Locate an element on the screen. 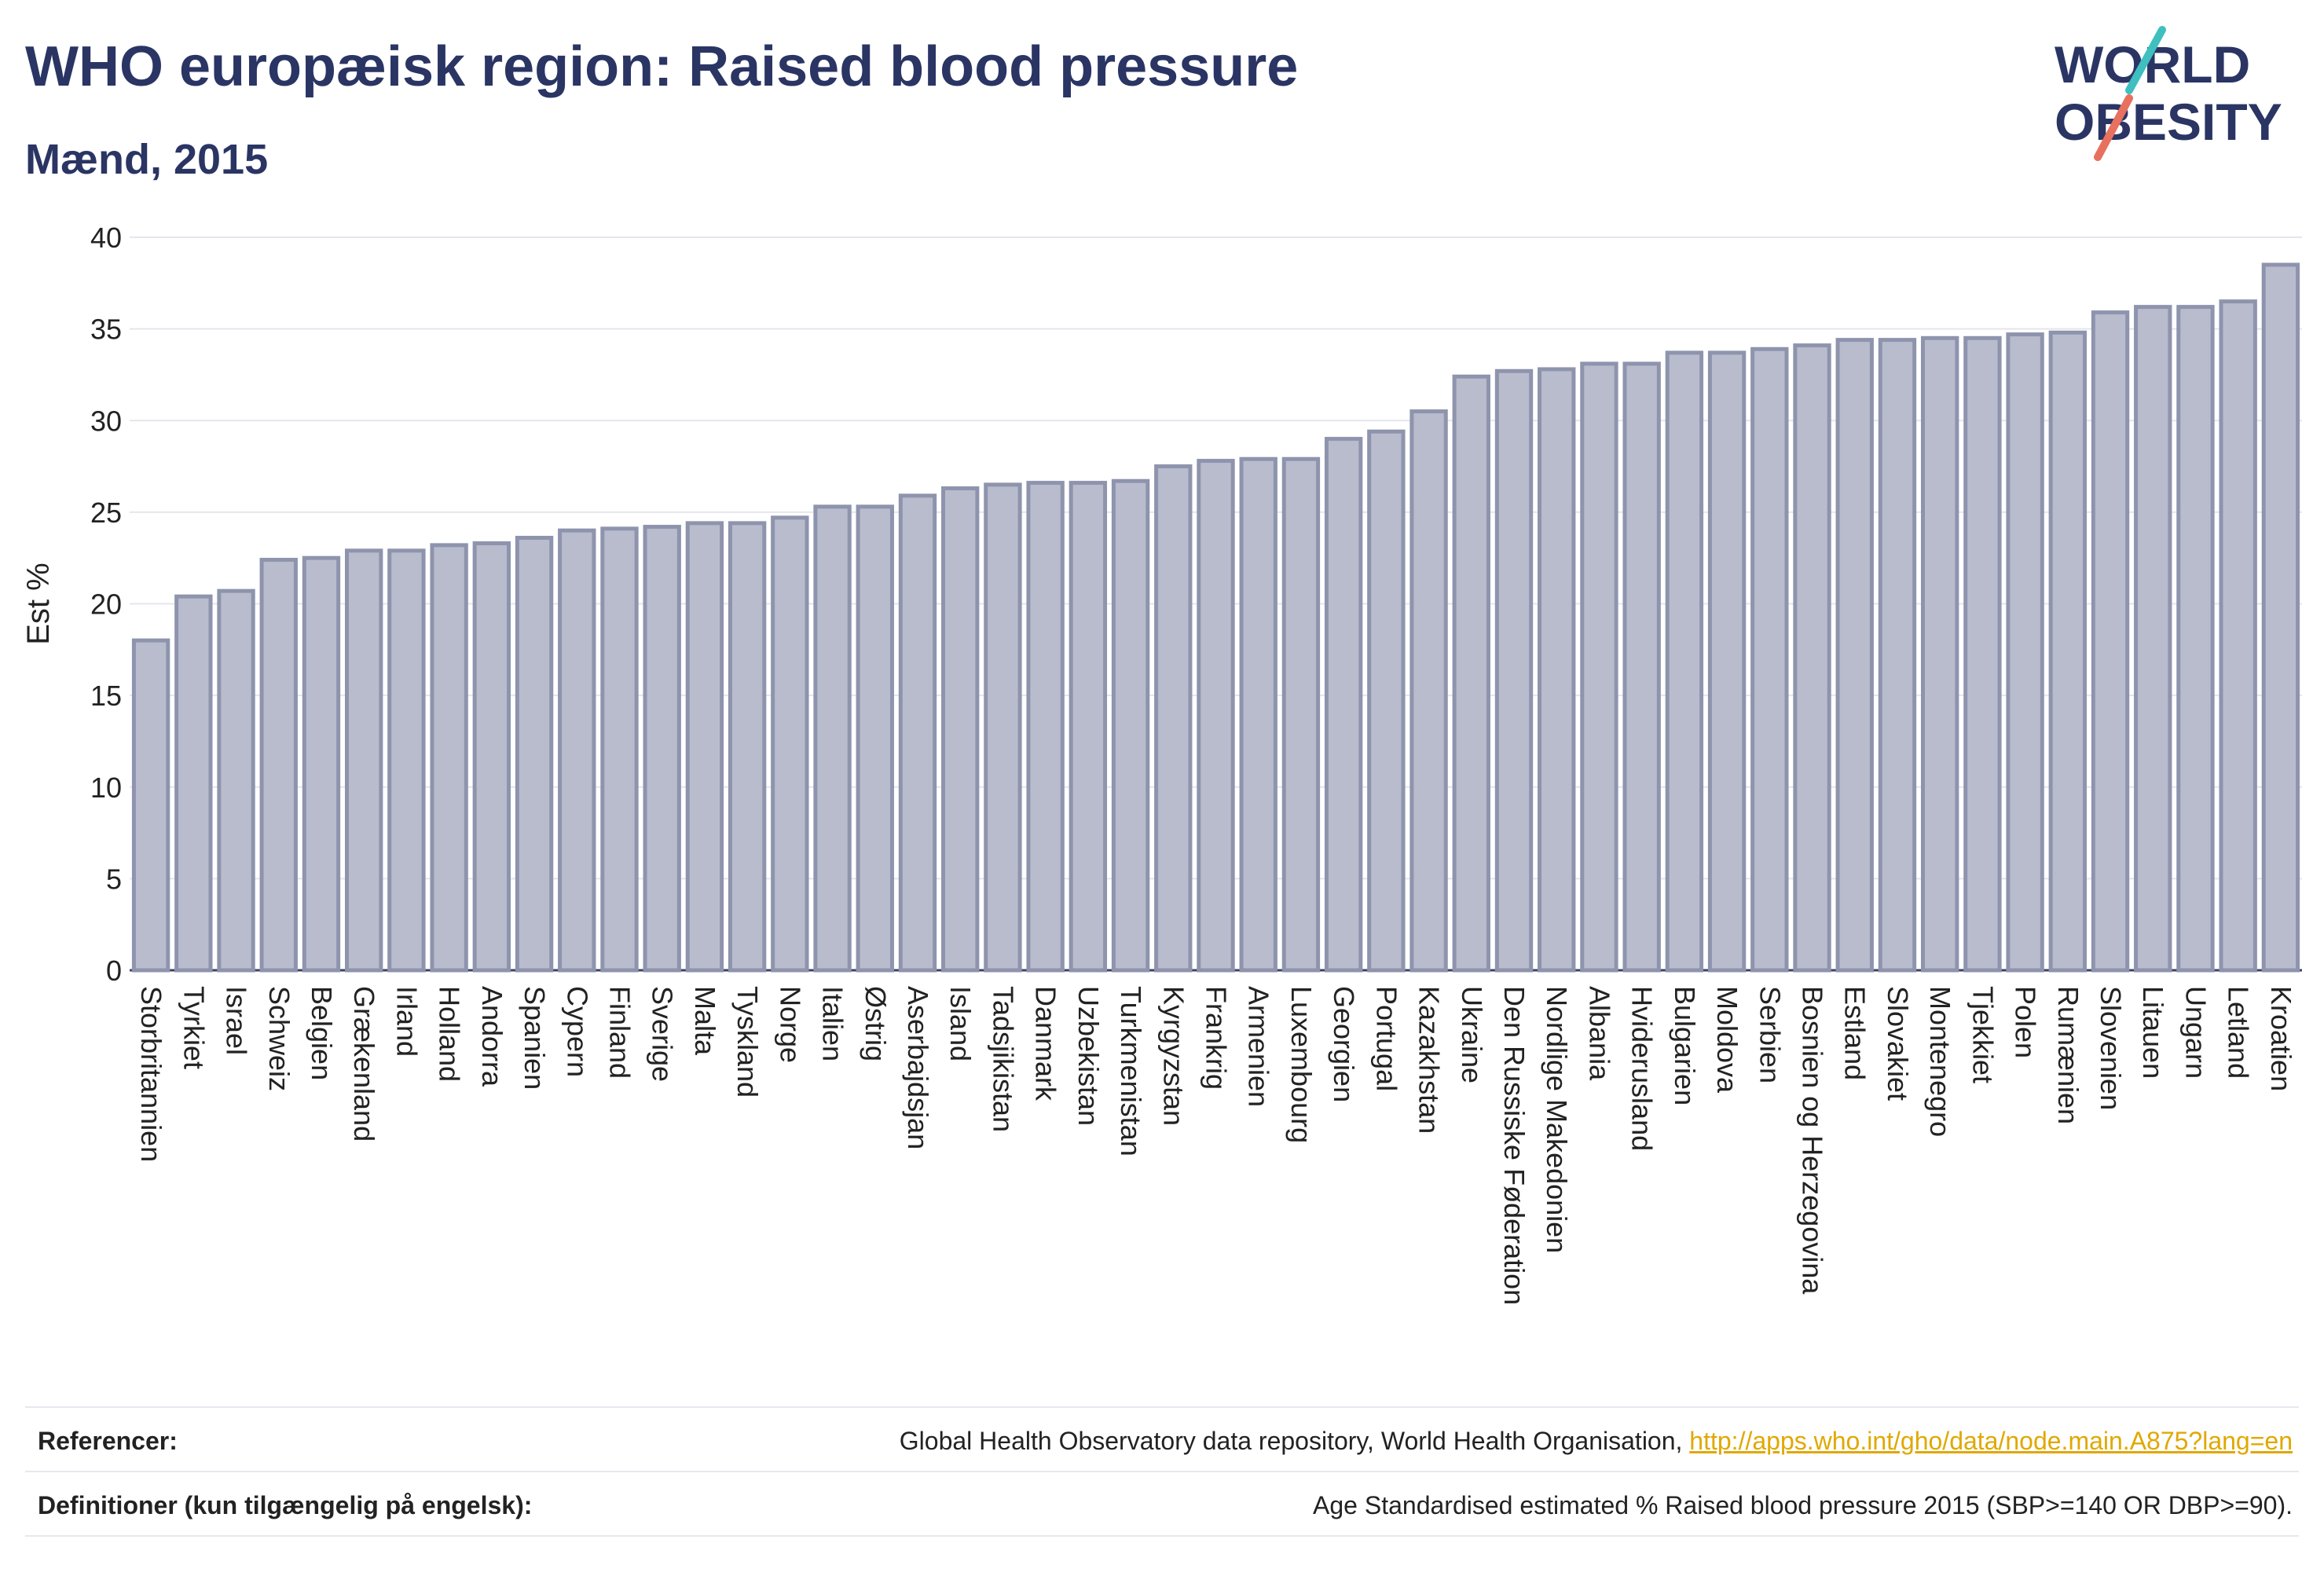 Image resolution: width=2324 pixels, height=1576 pixels. x-tick-label: Tjekkiet is located at coordinates (1983, 1034).